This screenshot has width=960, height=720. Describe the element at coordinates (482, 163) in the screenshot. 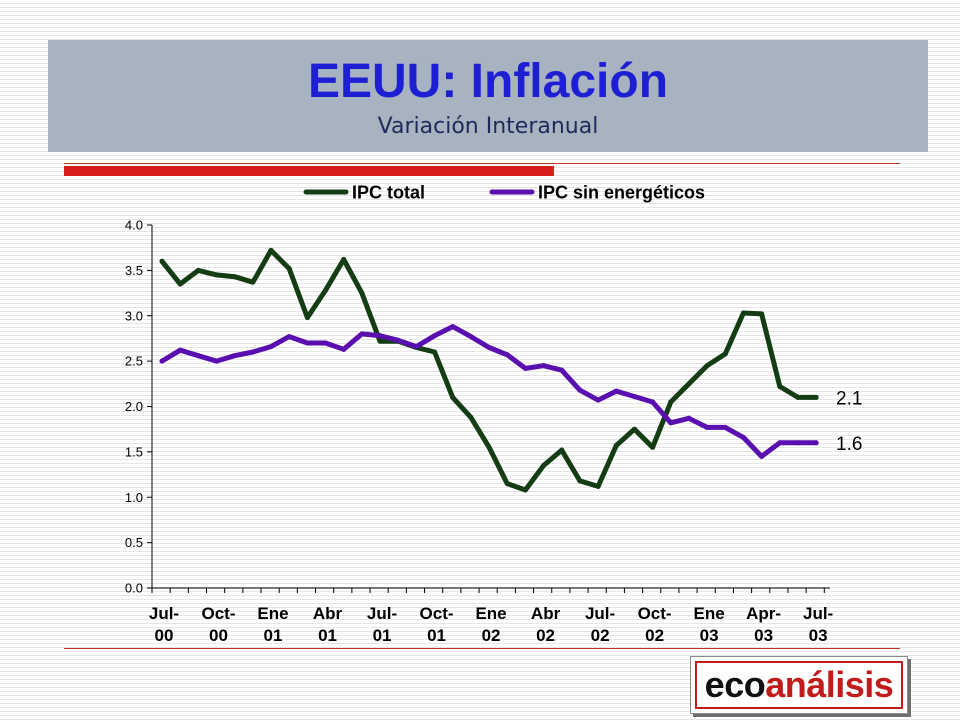

I see `accent-divider` at that location.